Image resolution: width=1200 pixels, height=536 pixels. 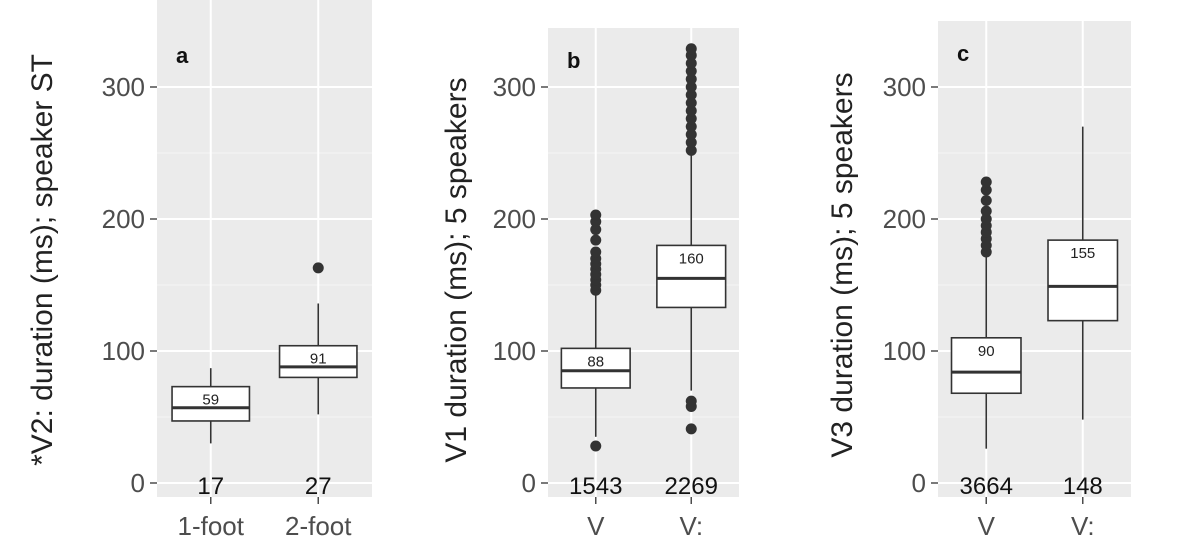 I want to click on box-V: 88 1543, so click(x=595, y=354).